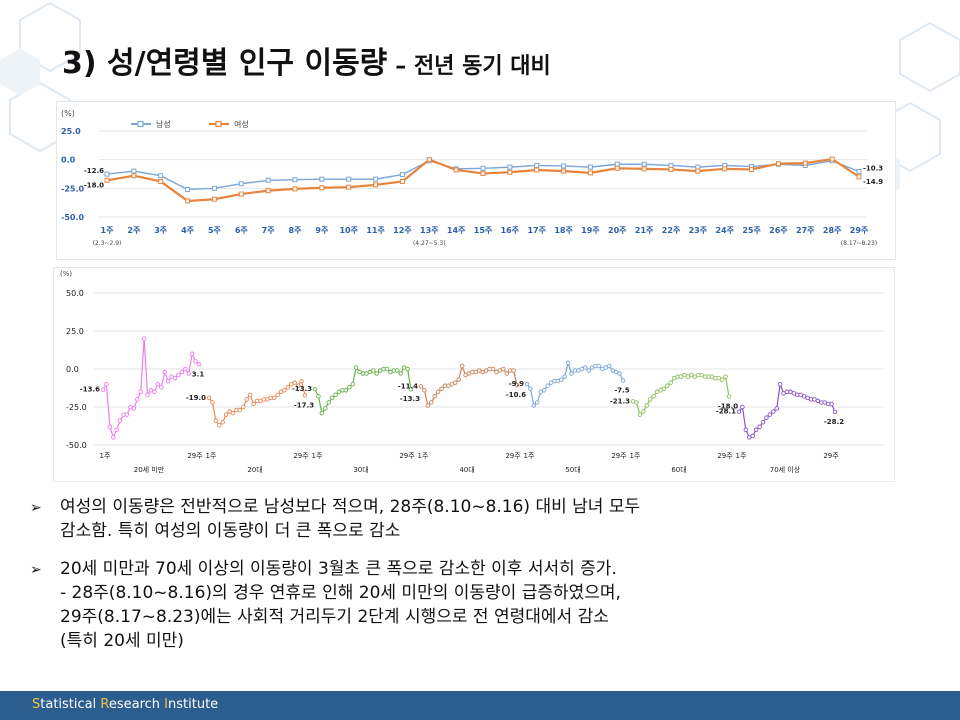  I want to click on x-tick-label: 9주, so click(322, 230).